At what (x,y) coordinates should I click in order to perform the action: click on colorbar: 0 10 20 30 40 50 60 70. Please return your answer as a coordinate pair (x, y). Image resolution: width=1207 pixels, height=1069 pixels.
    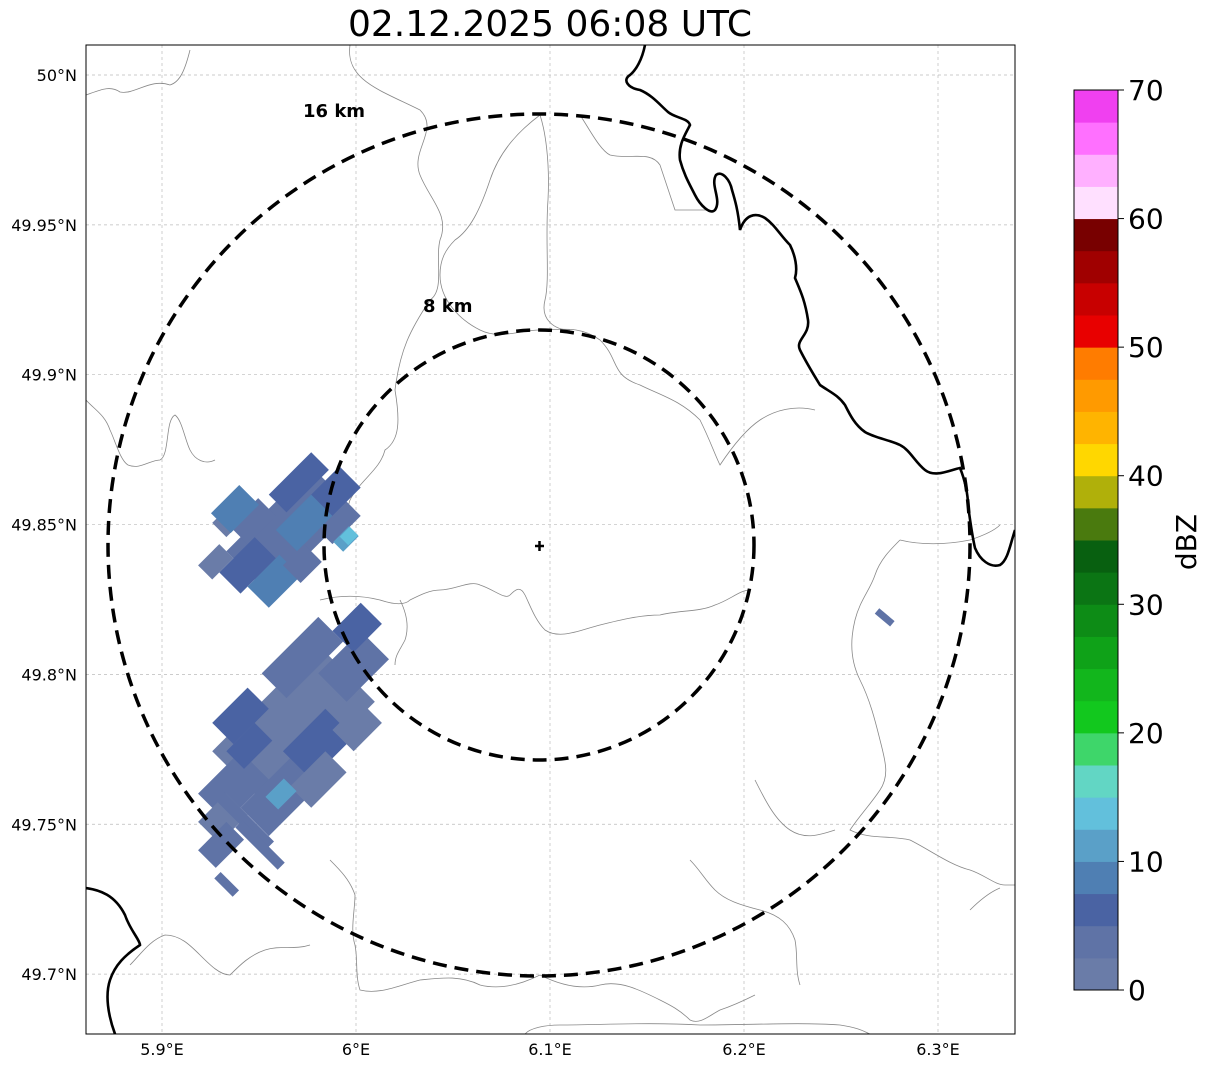
    Looking at the image, I should click on (1118, 540).